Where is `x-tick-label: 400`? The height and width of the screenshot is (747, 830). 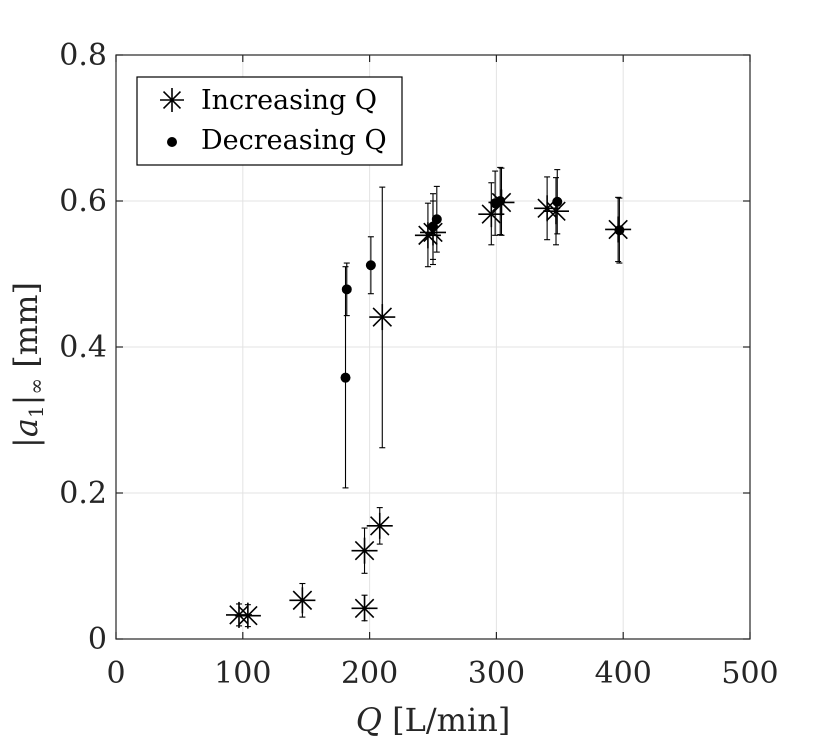 x-tick-label: 400 is located at coordinates (623, 673).